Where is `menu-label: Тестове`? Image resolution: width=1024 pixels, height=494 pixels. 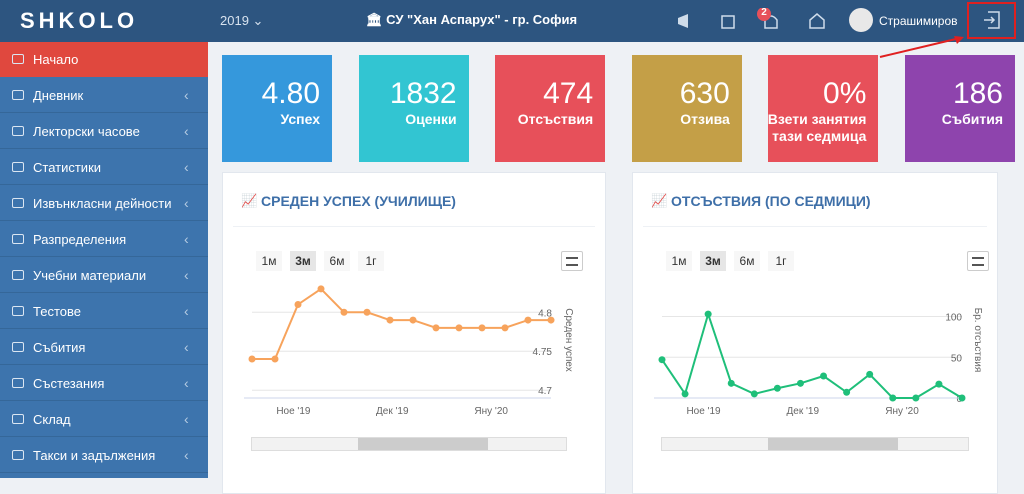 menu-label: Тестове is located at coordinates (57, 311).